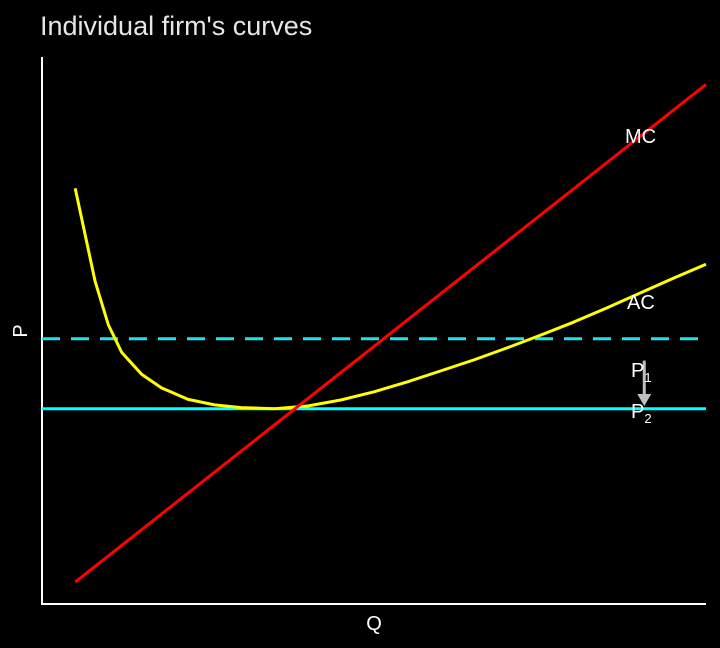 The width and height of the screenshot is (720, 648). Describe the element at coordinates (176, 26) in the screenshot. I see `chart-title: Individual firm's curves` at that location.